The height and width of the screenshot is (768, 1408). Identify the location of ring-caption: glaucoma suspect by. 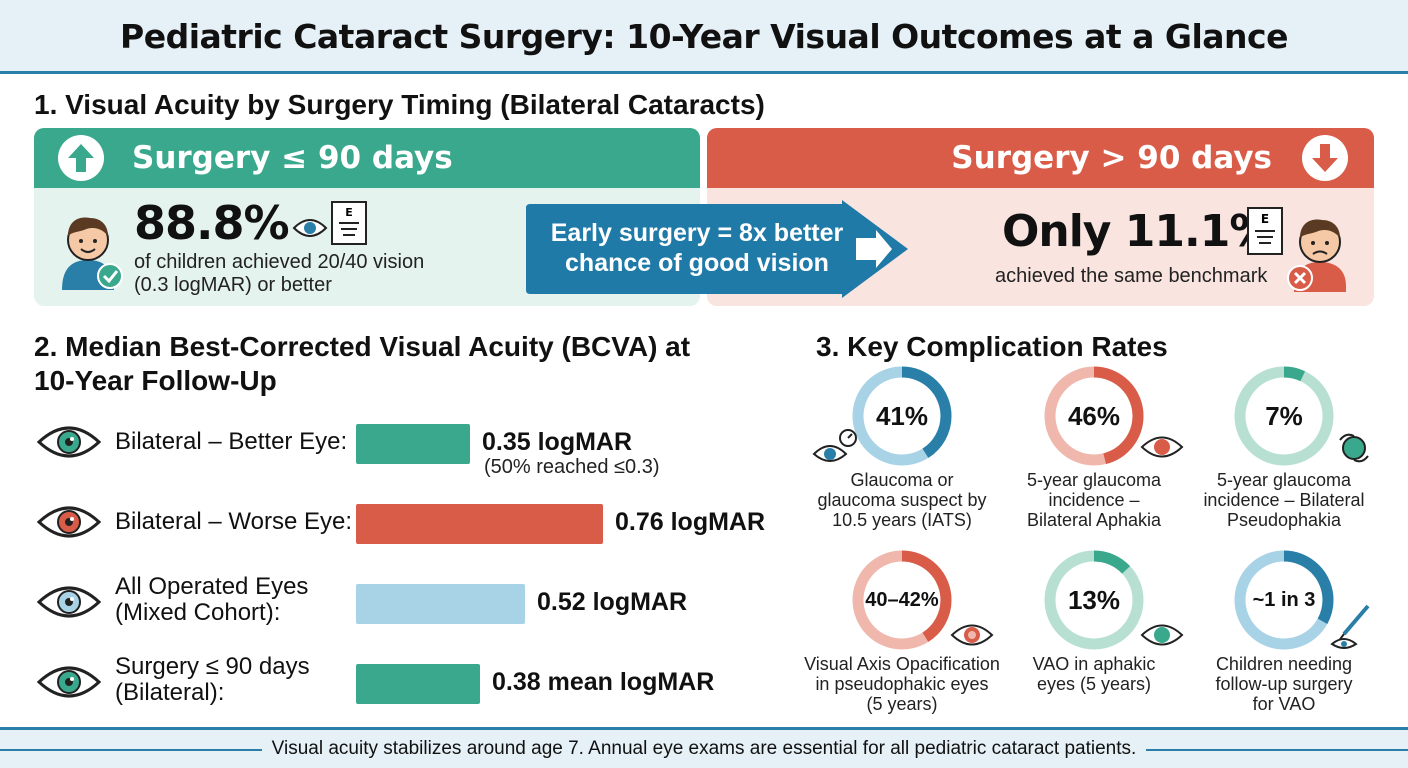
(902, 500).